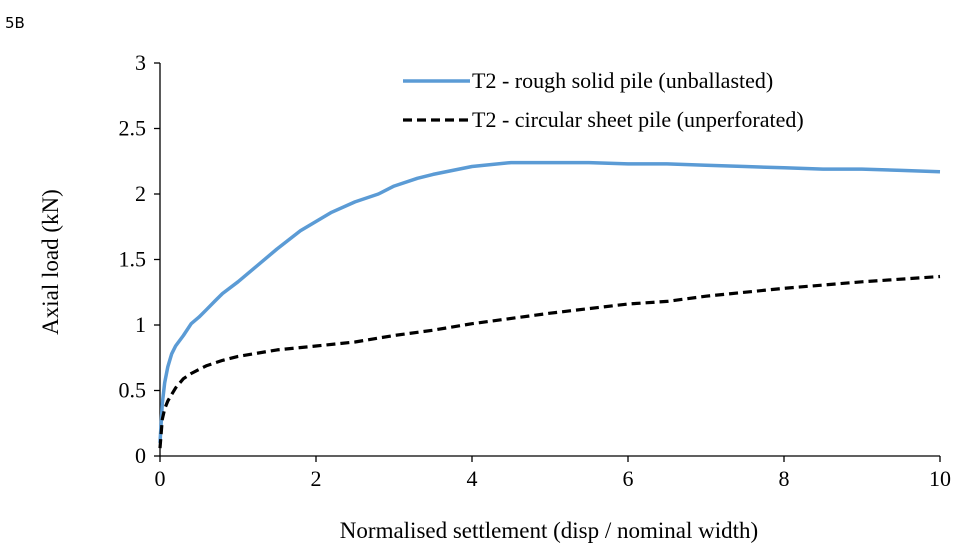 This screenshot has height=553, width=968. What do you see at coordinates (140, 193) in the screenshot?
I see `y-tick-label: 2` at bounding box center [140, 193].